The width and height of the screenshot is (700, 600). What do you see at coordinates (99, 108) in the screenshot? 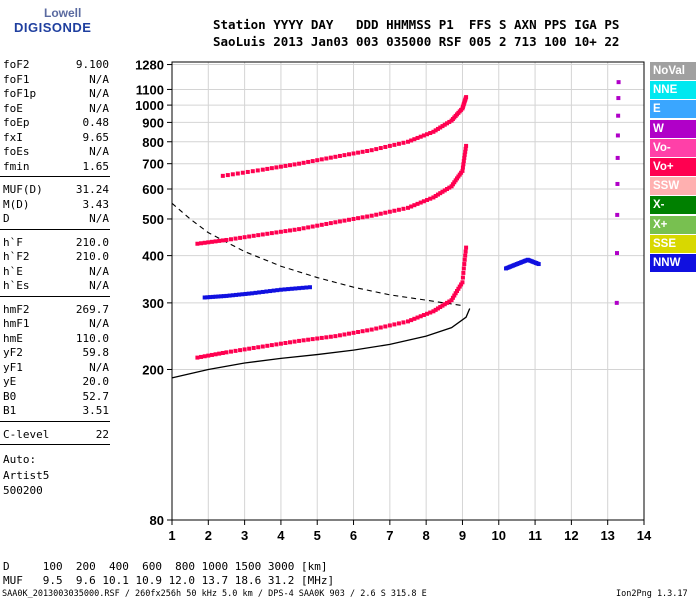
I see `param-value: N/A` at bounding box center [99, 108].